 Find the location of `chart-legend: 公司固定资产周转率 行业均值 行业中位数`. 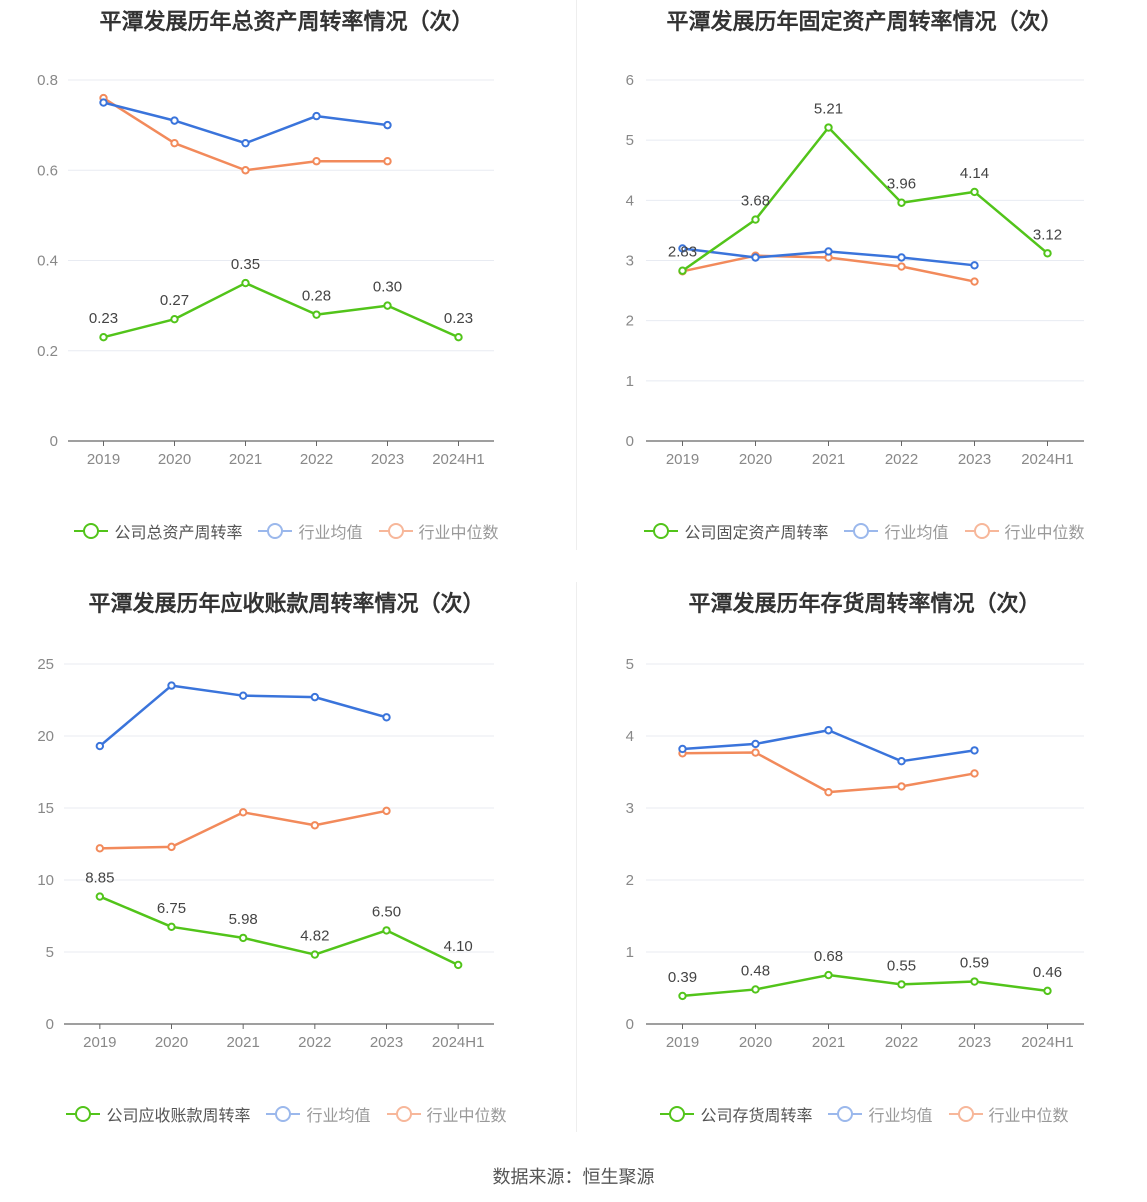

chart-legend: 公司固定资产周转率 行业均值 行业中位数 is located at coordinates (862, 531).